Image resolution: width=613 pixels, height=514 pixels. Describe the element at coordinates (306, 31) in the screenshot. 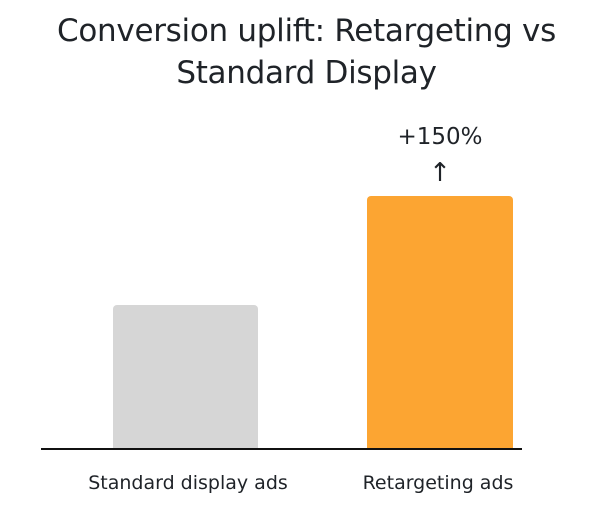

I see `chart-title-line1: Conversion uplift: Retargeting vs` at that location.